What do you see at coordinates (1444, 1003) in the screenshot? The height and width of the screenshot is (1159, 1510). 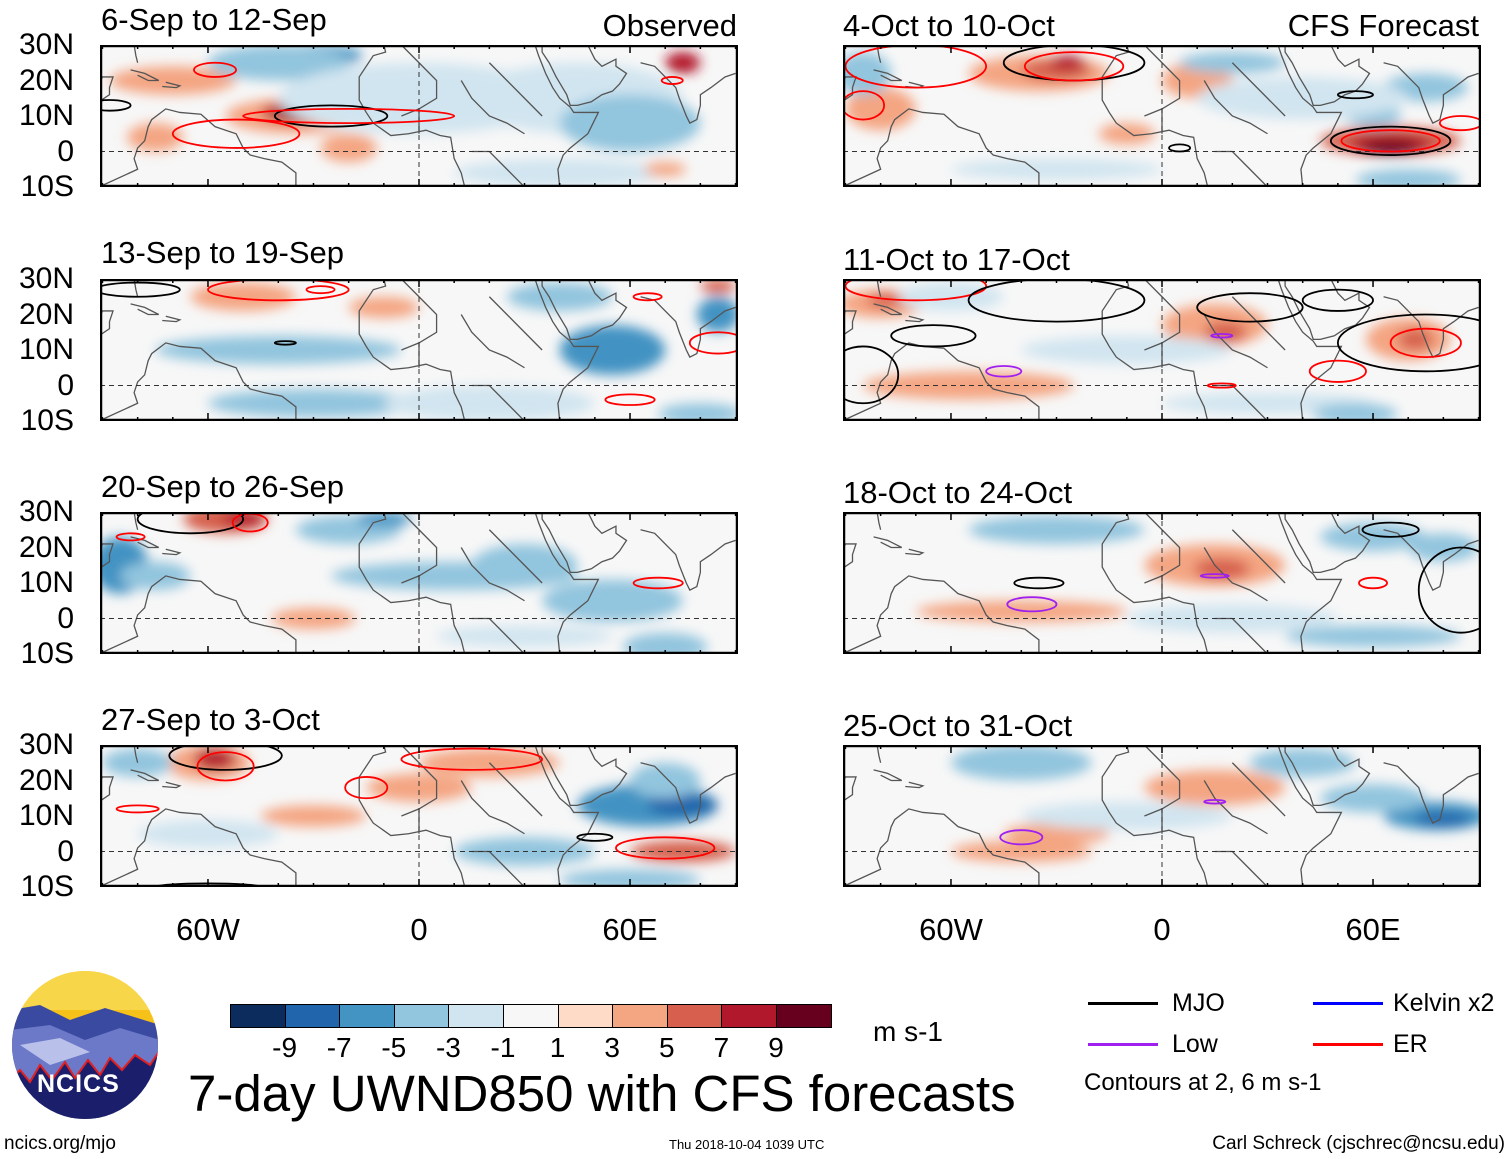 I see `legend-label-kelvin: Kelvin x2` at bounding box center [1444, 1003].